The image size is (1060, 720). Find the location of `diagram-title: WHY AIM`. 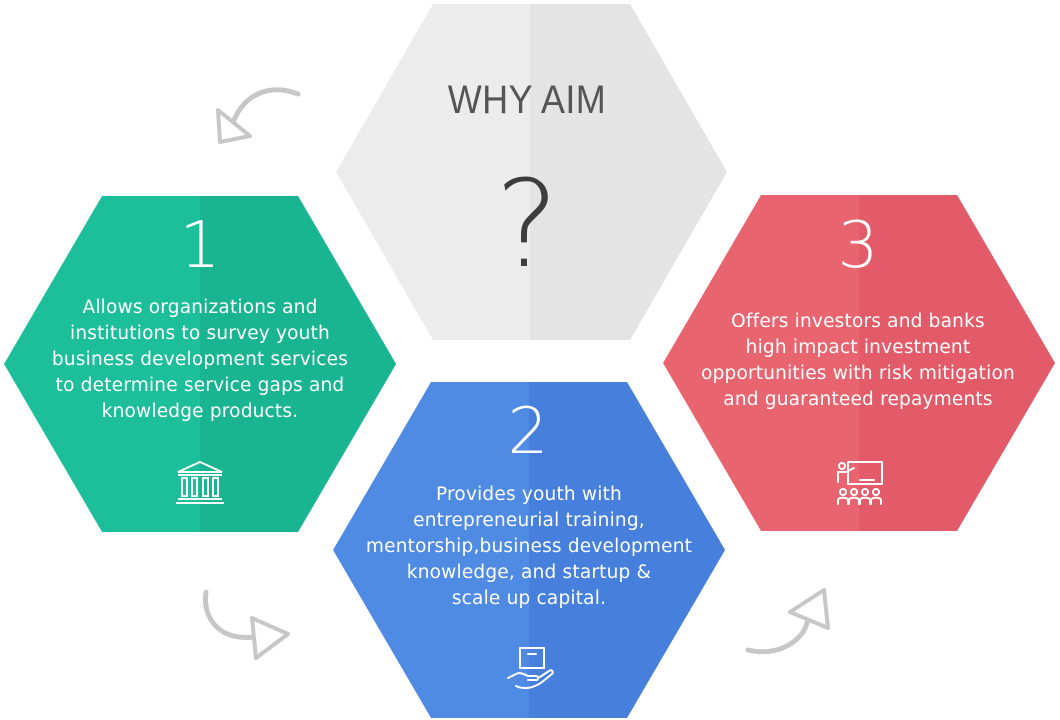

diagram-title: WHY AIM is located at coordinates (527, 100).